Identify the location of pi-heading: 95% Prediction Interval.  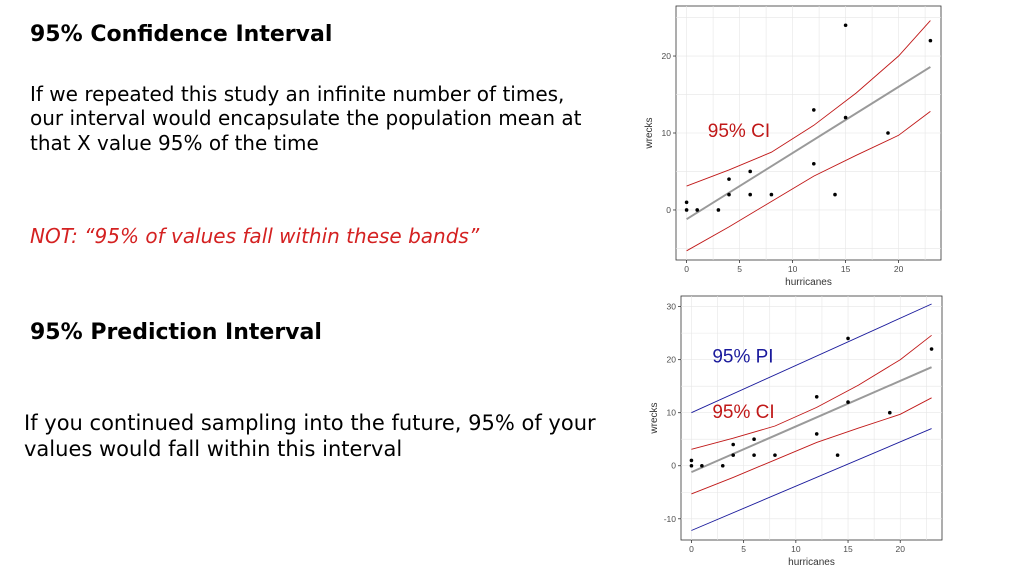
(176, 332).